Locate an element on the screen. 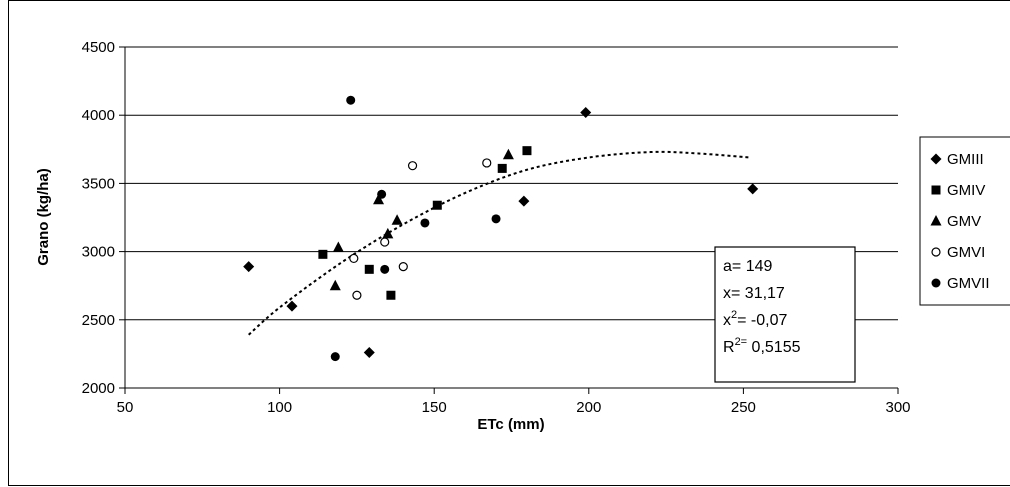 The image size is (1010, 487). stats-line-r2-sup: 2= is located at coordinates (741, 342).